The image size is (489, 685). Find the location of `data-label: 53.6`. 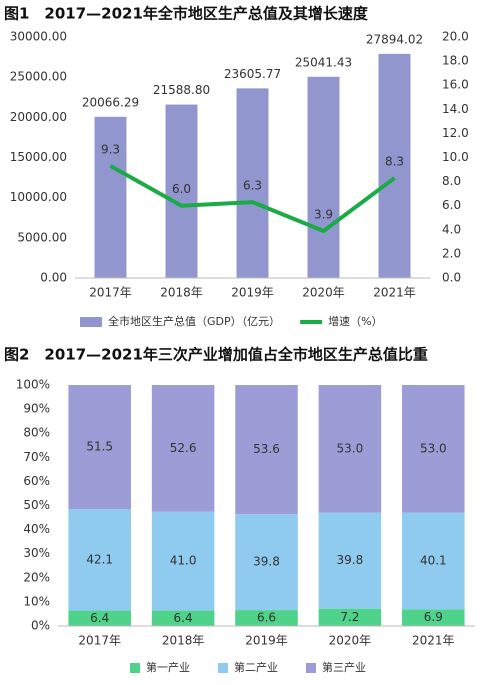

data-label: 53.6 is located at coordinates (266, 449).